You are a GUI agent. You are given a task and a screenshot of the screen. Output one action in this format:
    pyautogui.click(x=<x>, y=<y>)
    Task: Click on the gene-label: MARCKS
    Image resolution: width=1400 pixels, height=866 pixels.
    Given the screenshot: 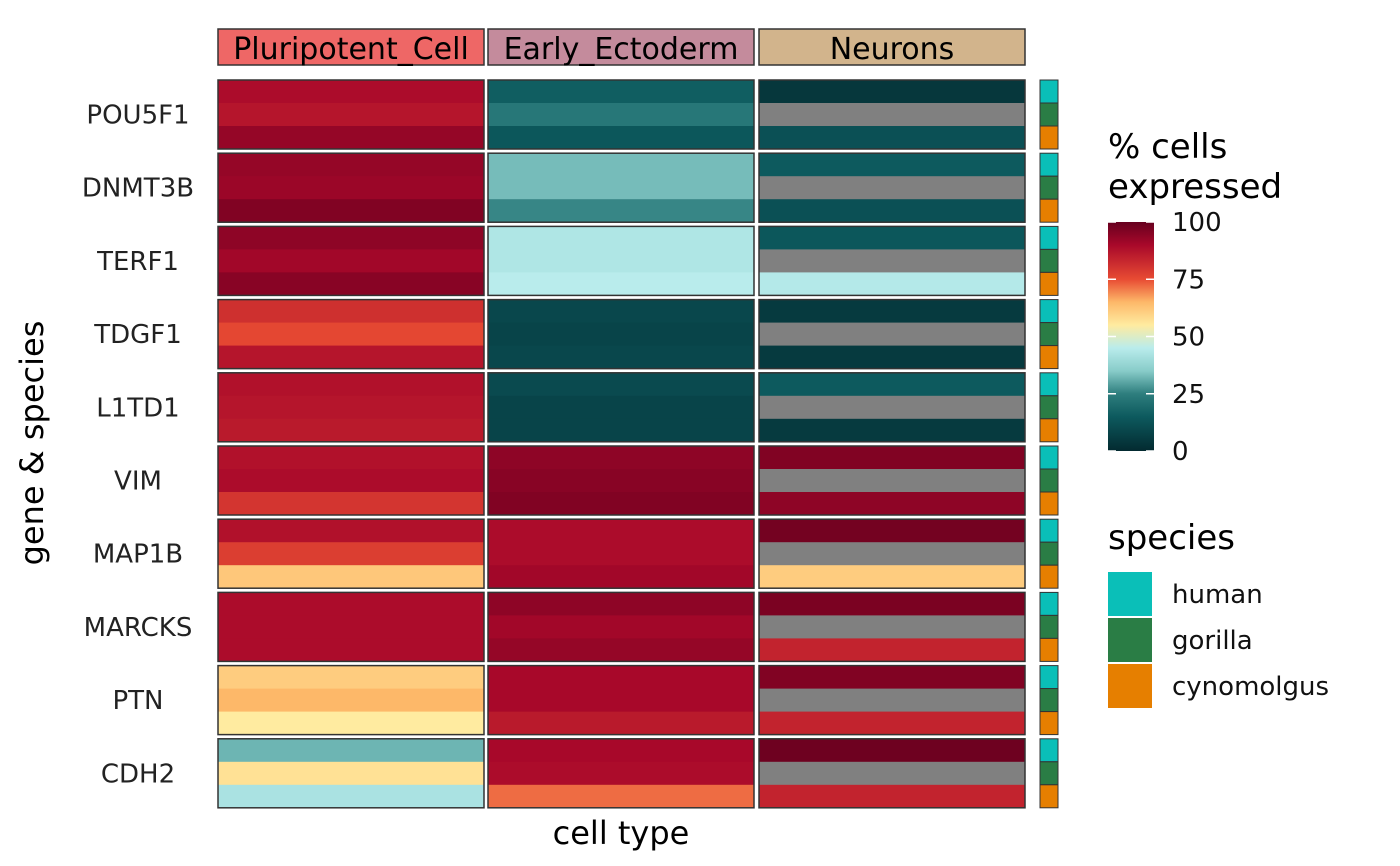 What is the action you would take?
    pyautogui.click(x=138, y=628)
    